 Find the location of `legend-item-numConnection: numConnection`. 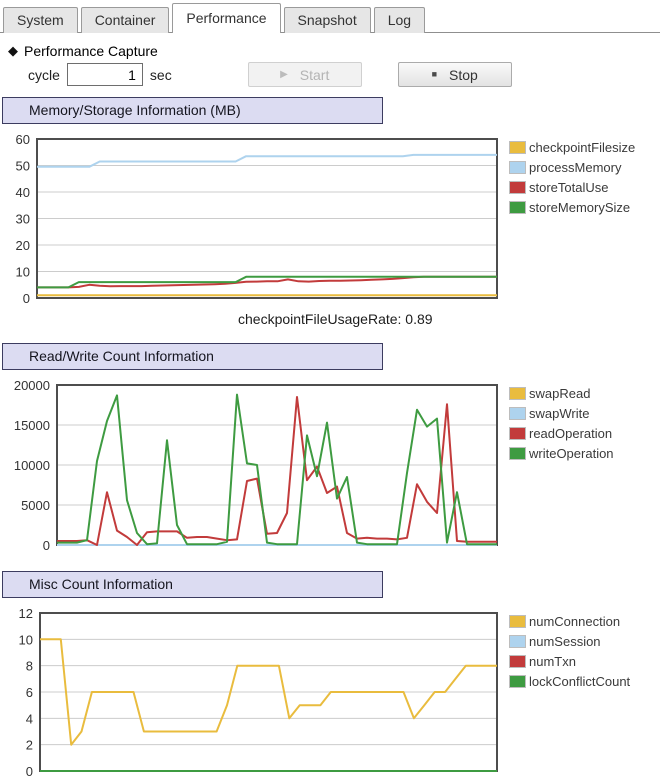

legend-item-numConnection: numConnection is located at coordinates (569, 621).